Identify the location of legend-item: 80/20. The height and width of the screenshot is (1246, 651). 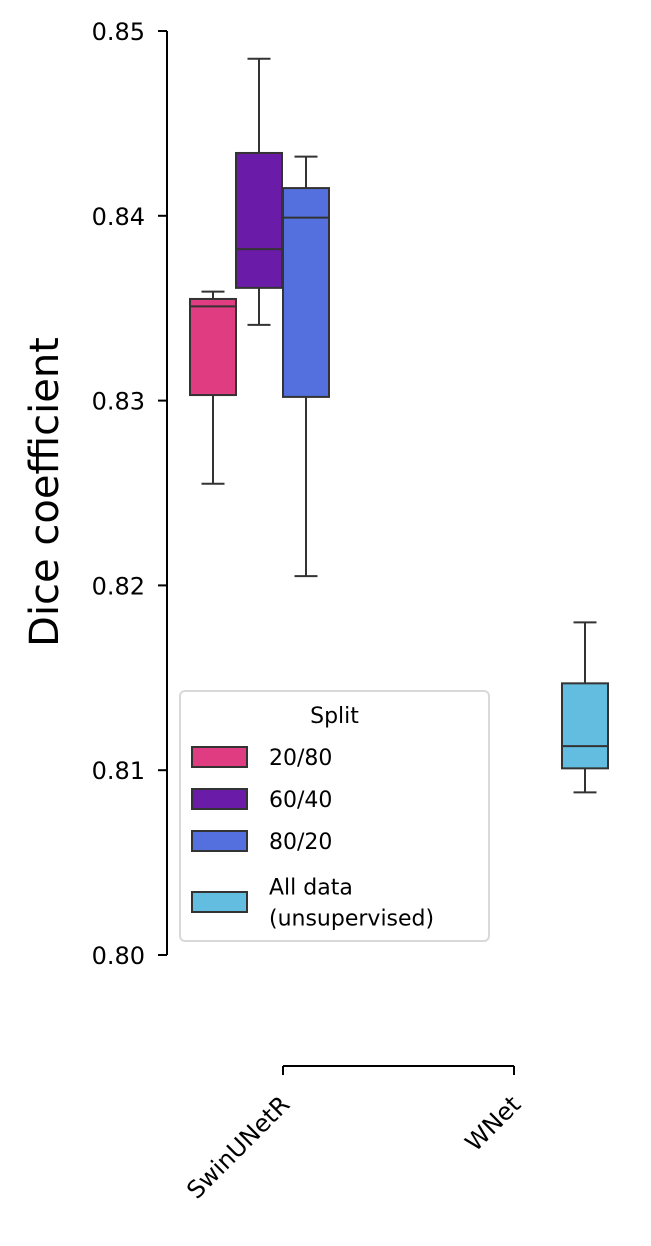
(261, 842).